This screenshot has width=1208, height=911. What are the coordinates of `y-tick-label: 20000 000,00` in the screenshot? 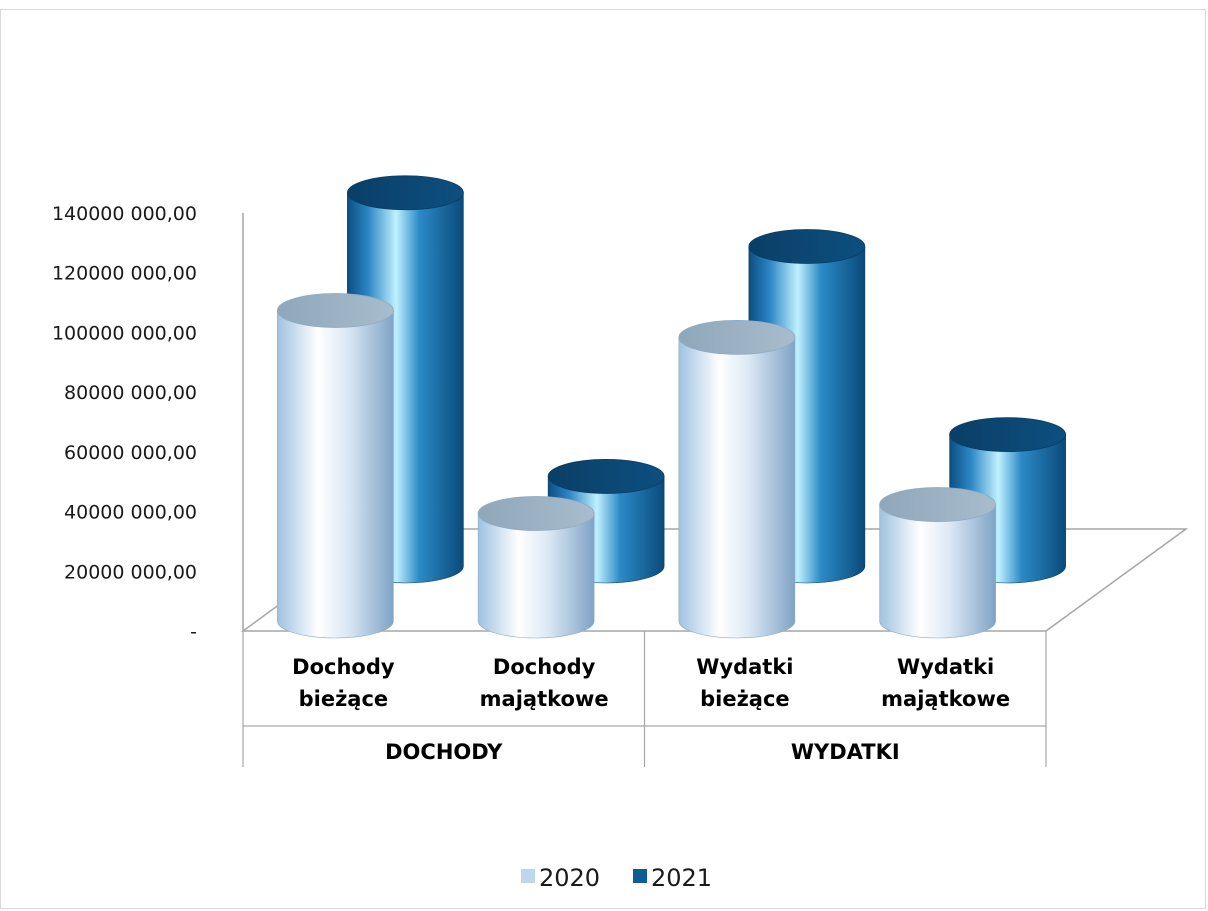 It's located at (130, 572).